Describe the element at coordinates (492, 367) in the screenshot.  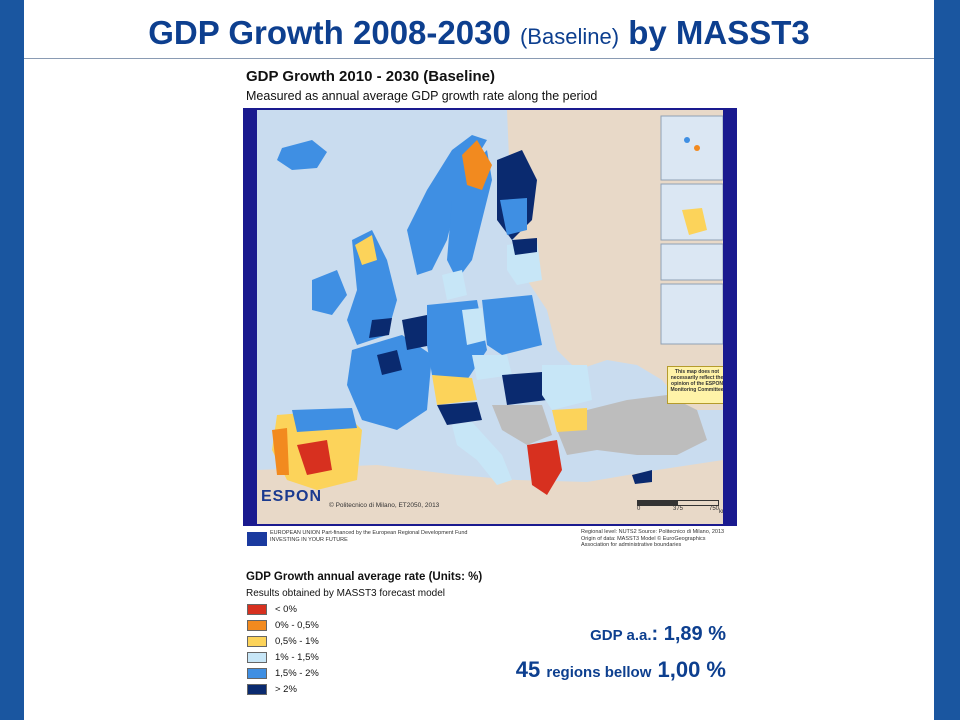
I see `region-czech` at that location.